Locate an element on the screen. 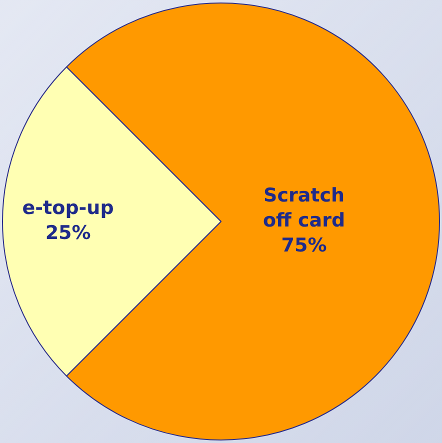 The height and width of the screenshot is (443, 442). slice-label: e-top-up is located at coordinates (68, 207).